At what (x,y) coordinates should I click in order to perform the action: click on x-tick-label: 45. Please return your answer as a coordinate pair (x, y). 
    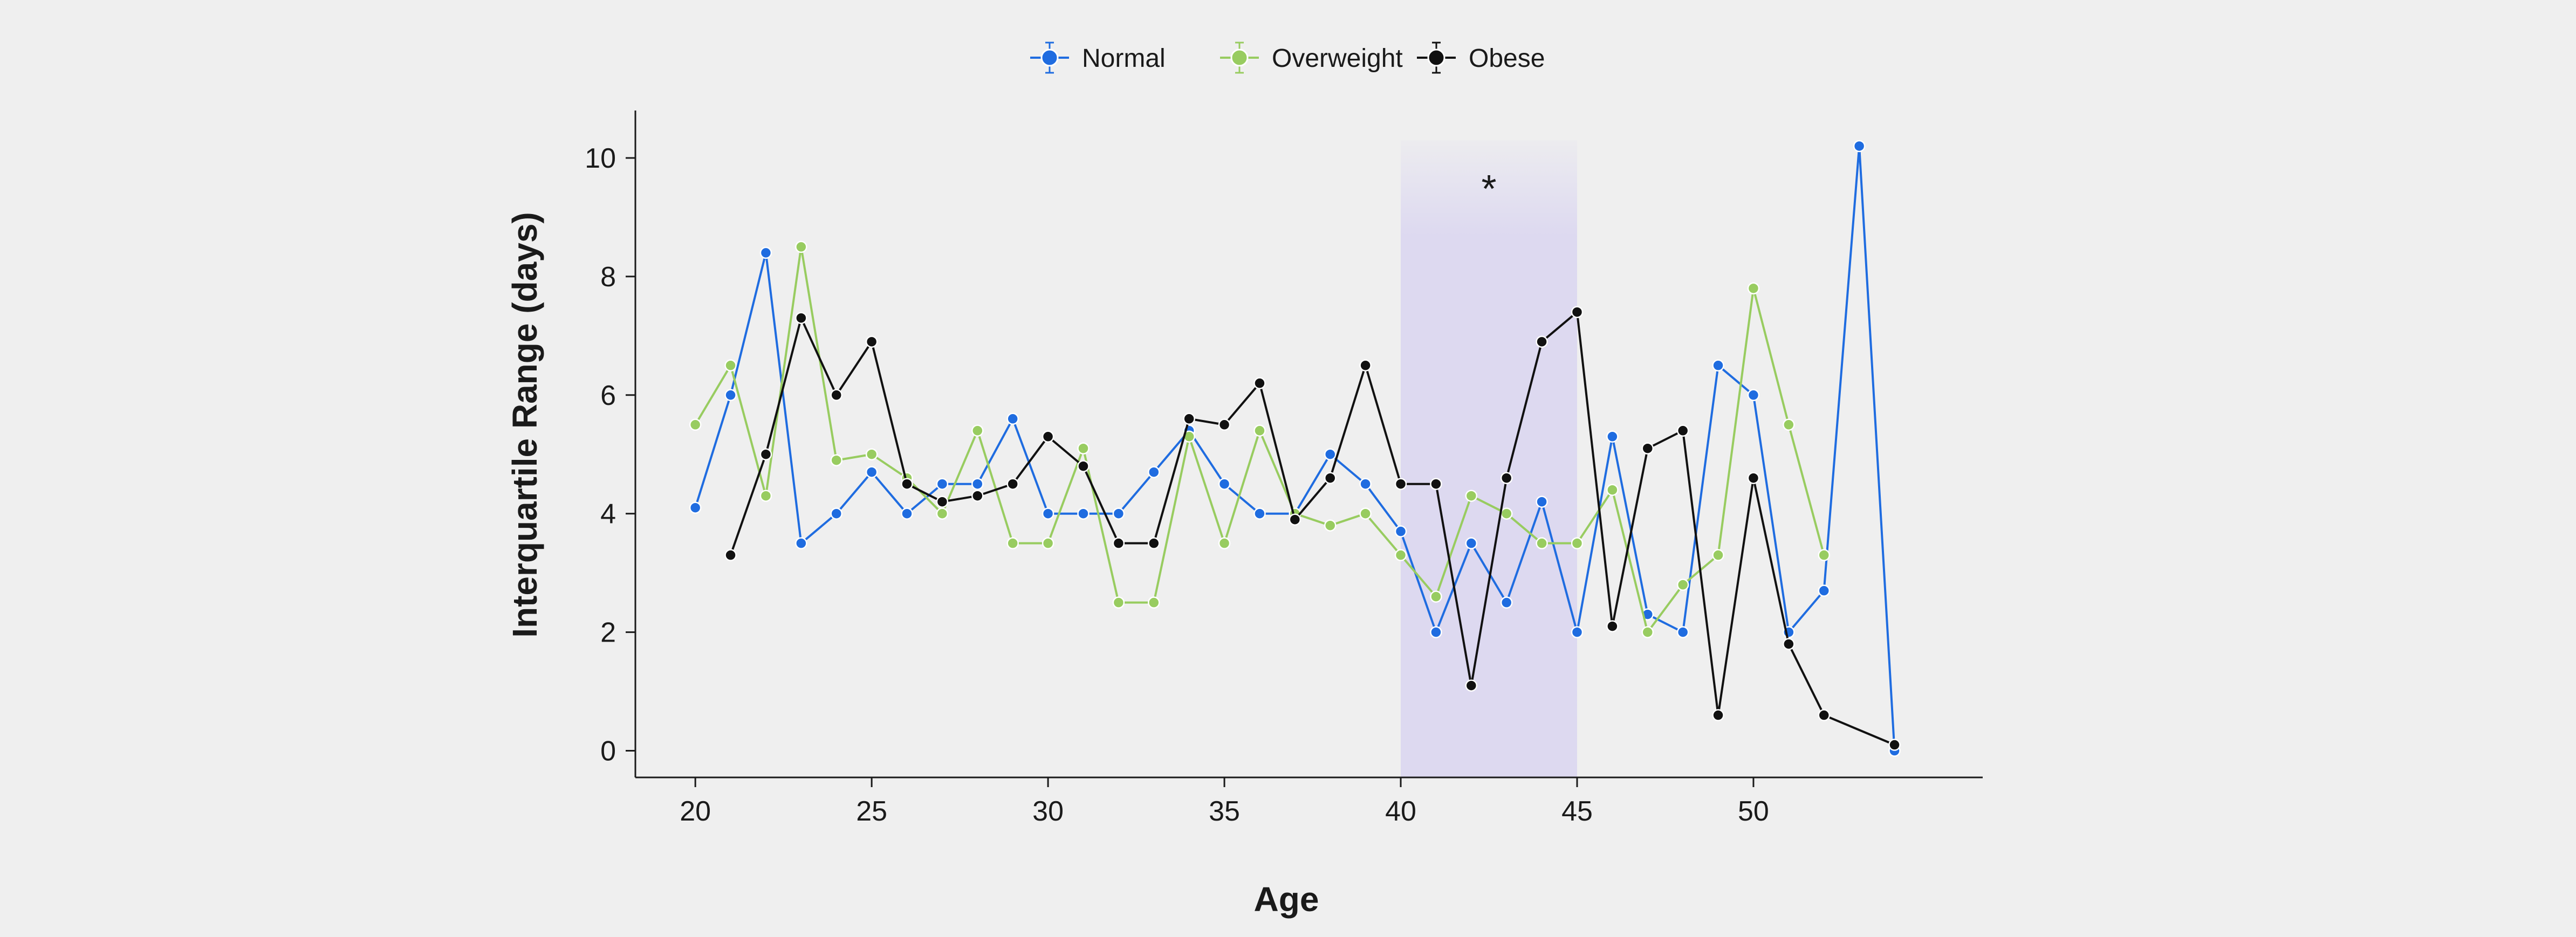
    Looking at the image, I should click on (1577, 811).